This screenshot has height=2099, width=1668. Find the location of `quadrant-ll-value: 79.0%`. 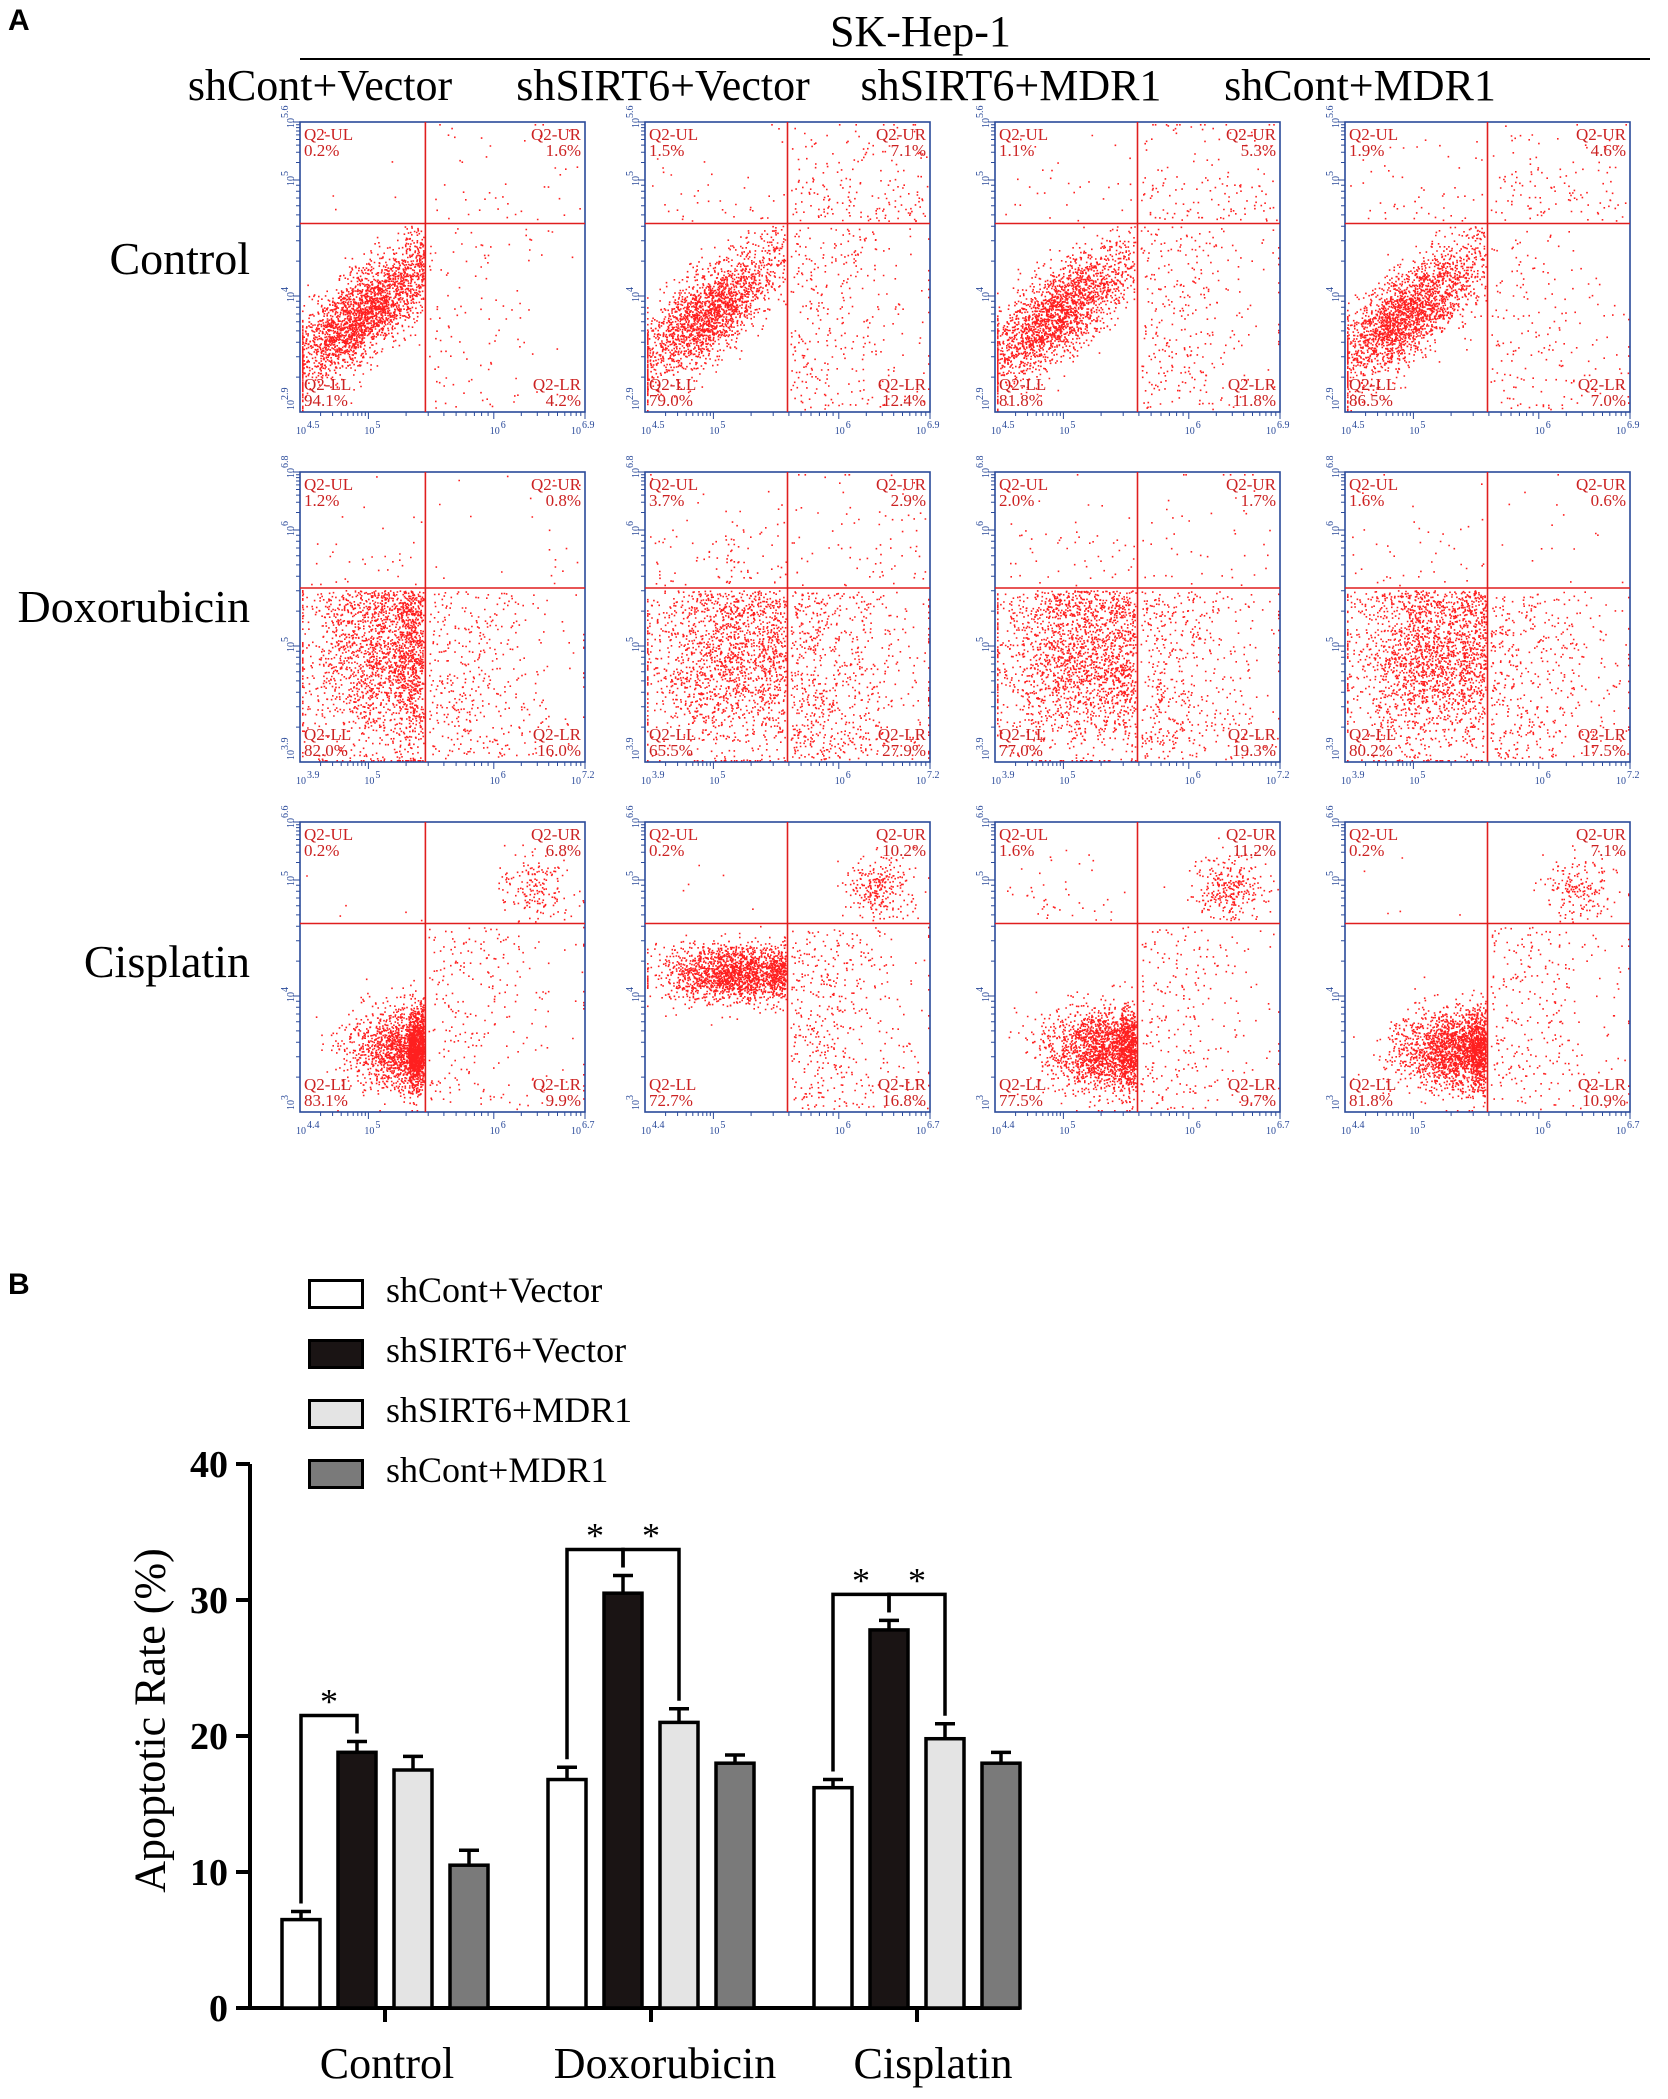

quadrant-ll-value: 79.0% is located at coordinates (671, 400).